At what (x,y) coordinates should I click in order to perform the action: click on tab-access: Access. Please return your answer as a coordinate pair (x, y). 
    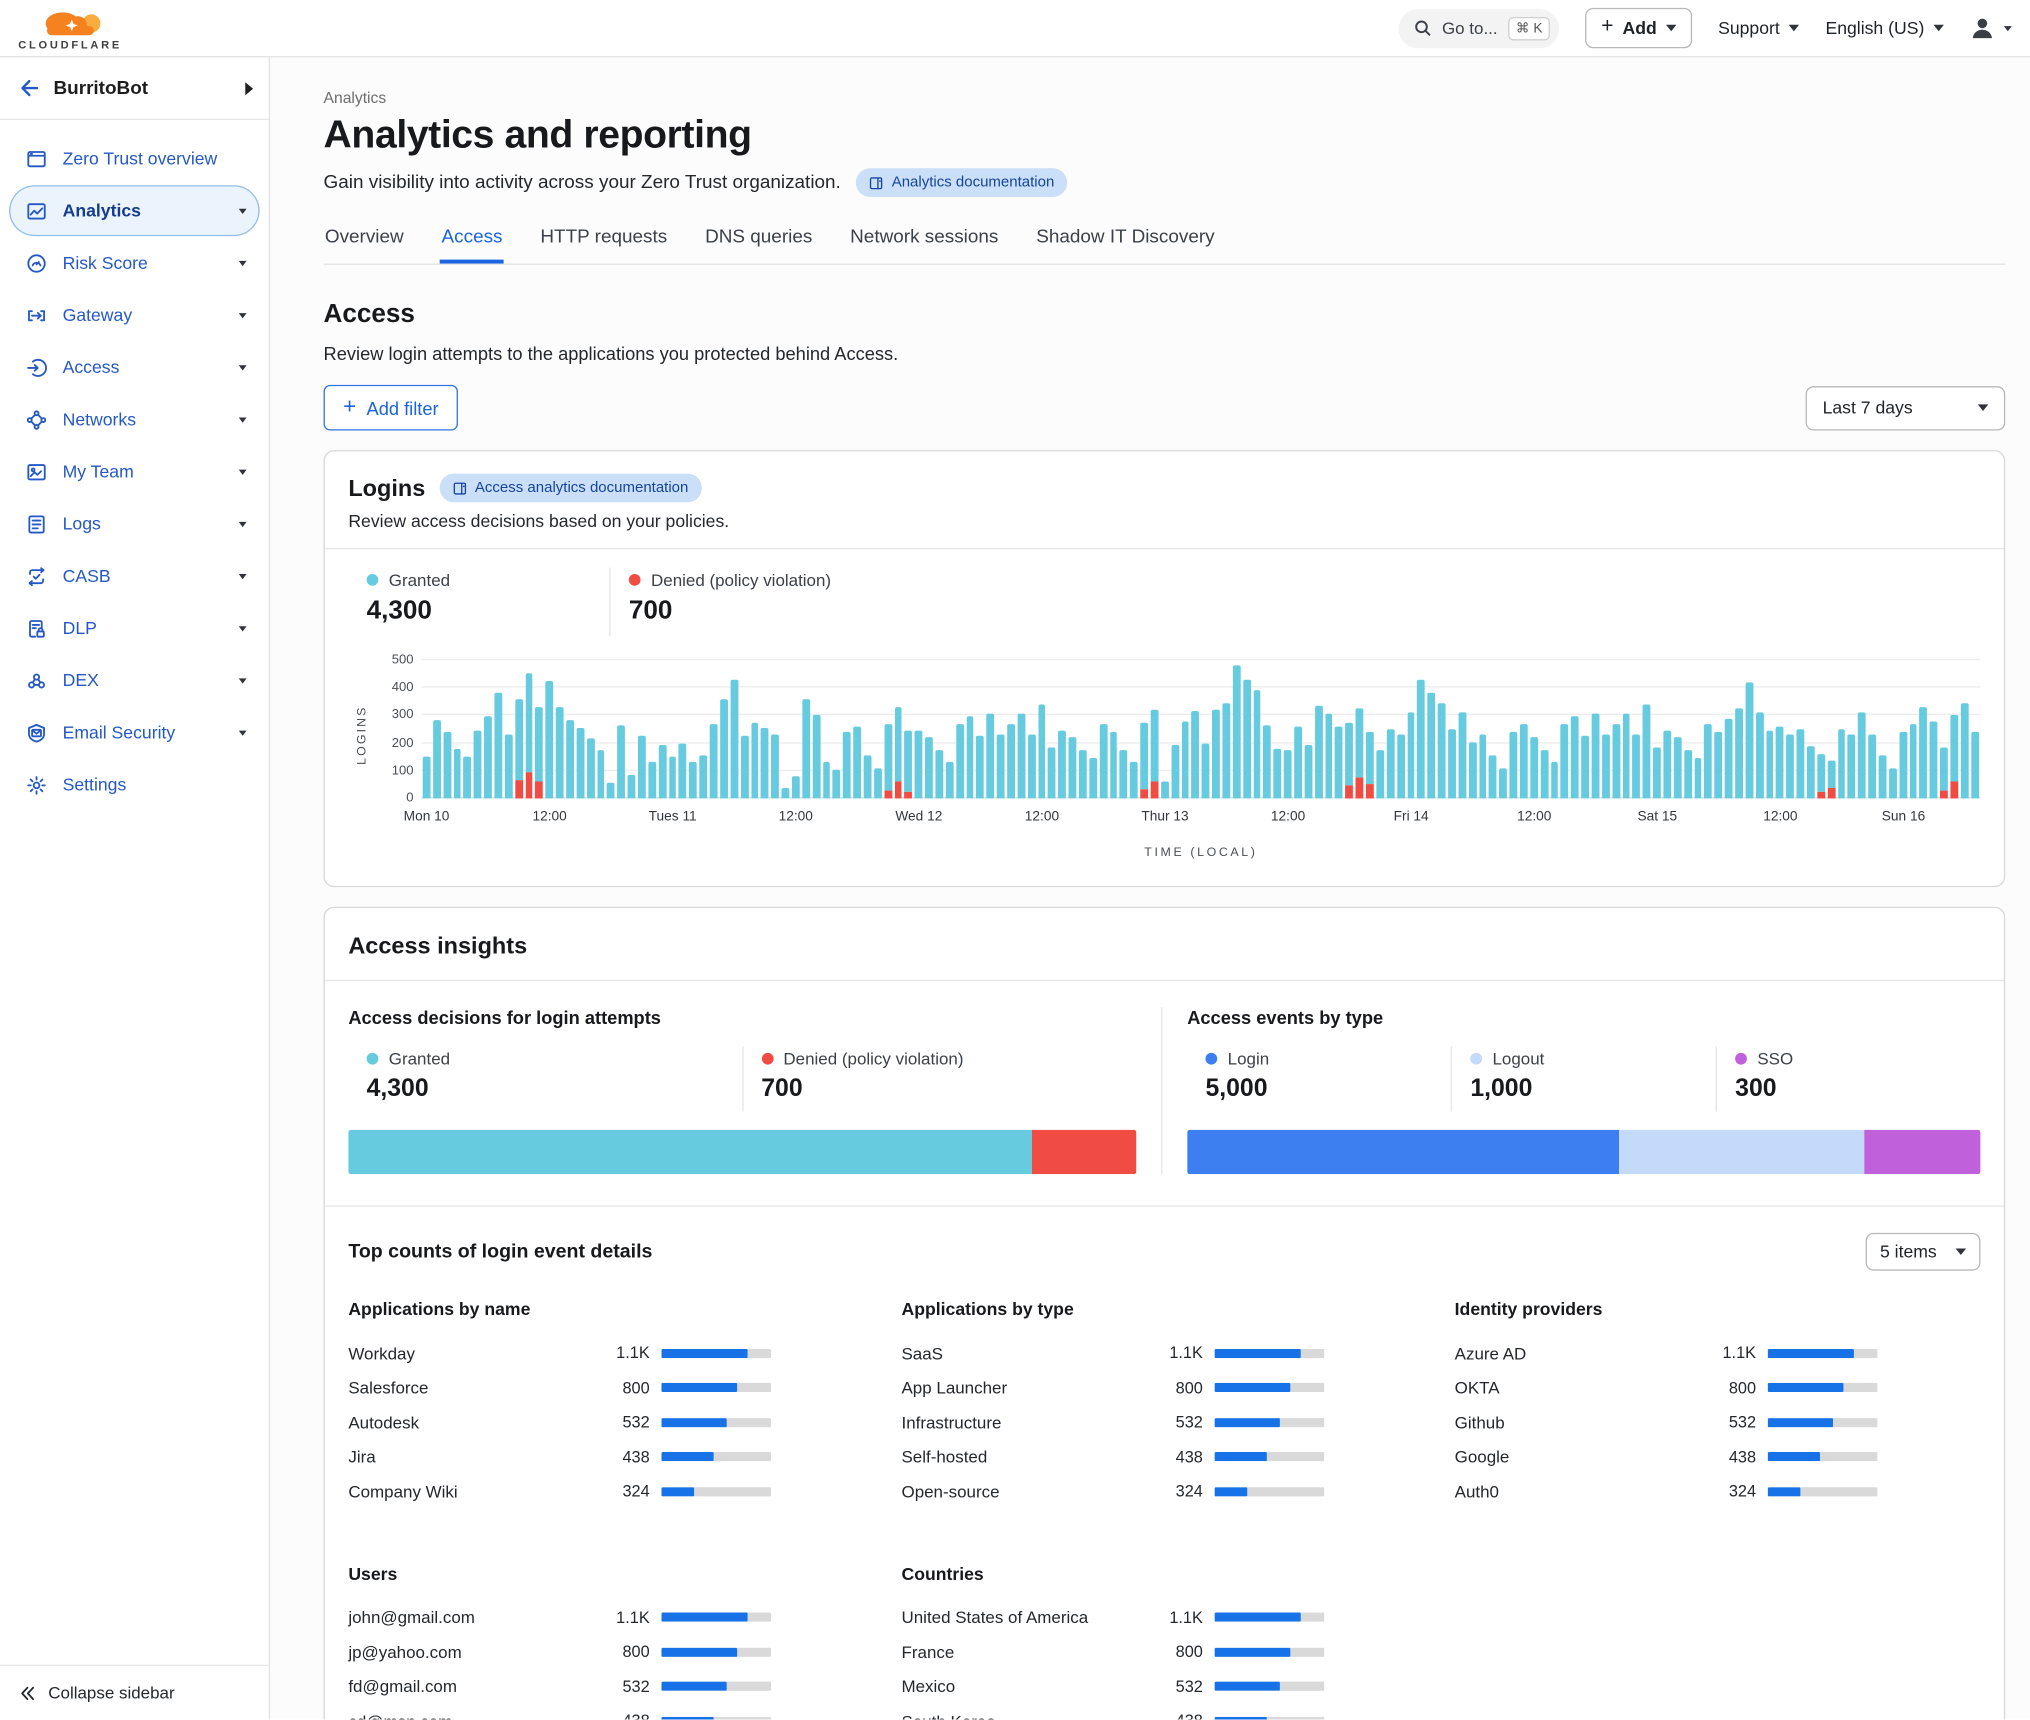
    Looking at the image, I should click on (472, 243).